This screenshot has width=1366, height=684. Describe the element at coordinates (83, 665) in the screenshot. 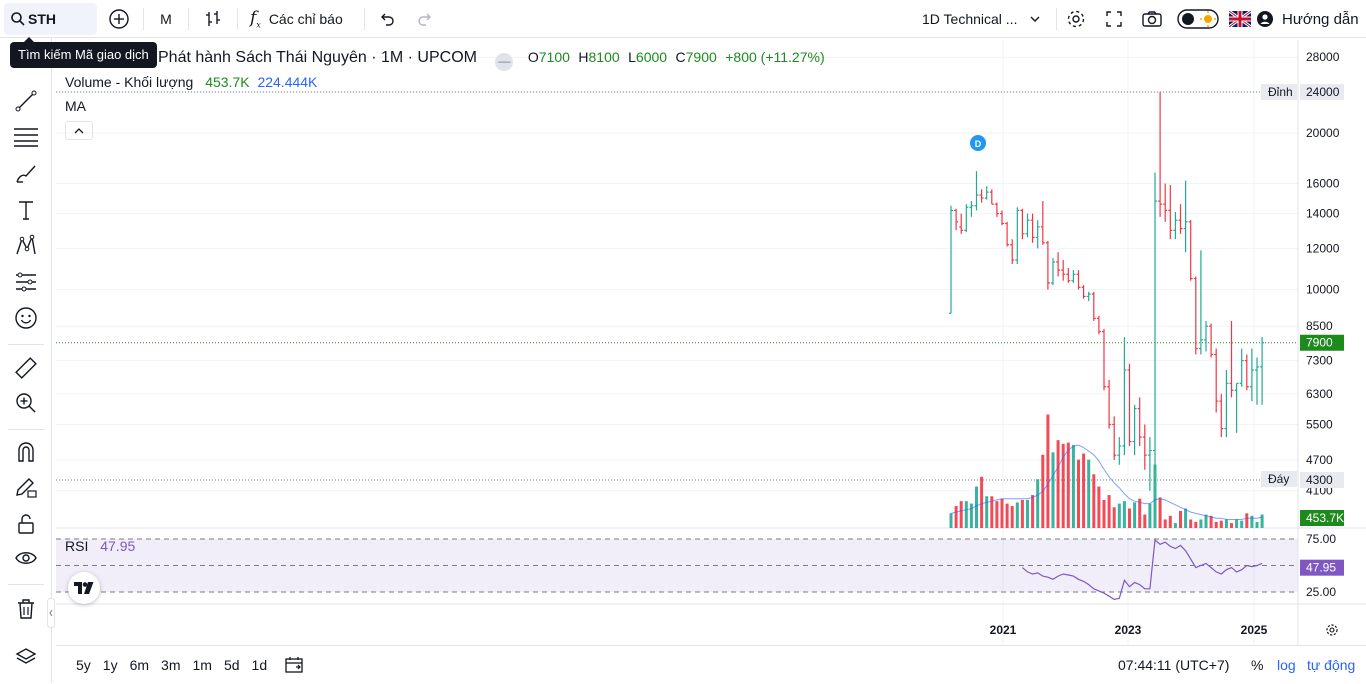

I see `range-button-5y: 5y` at that location.